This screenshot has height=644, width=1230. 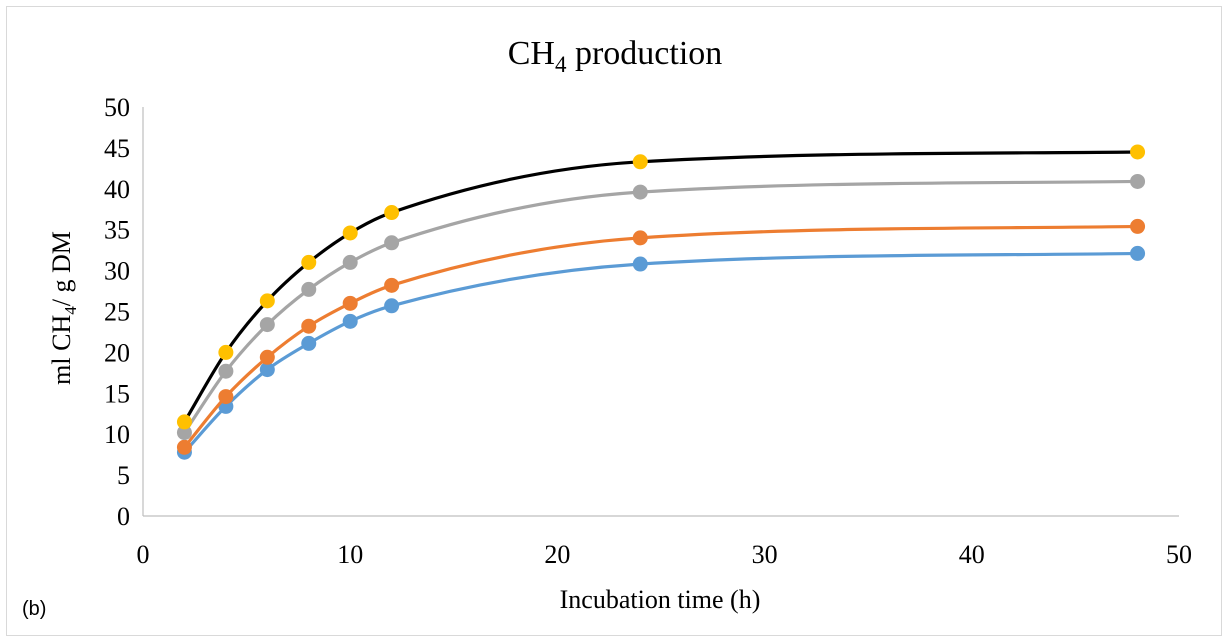 What do you see at coordinates (117, 271) in the screenshot?
I see `y-tick-label: 30` at bounding box center [117, 271].